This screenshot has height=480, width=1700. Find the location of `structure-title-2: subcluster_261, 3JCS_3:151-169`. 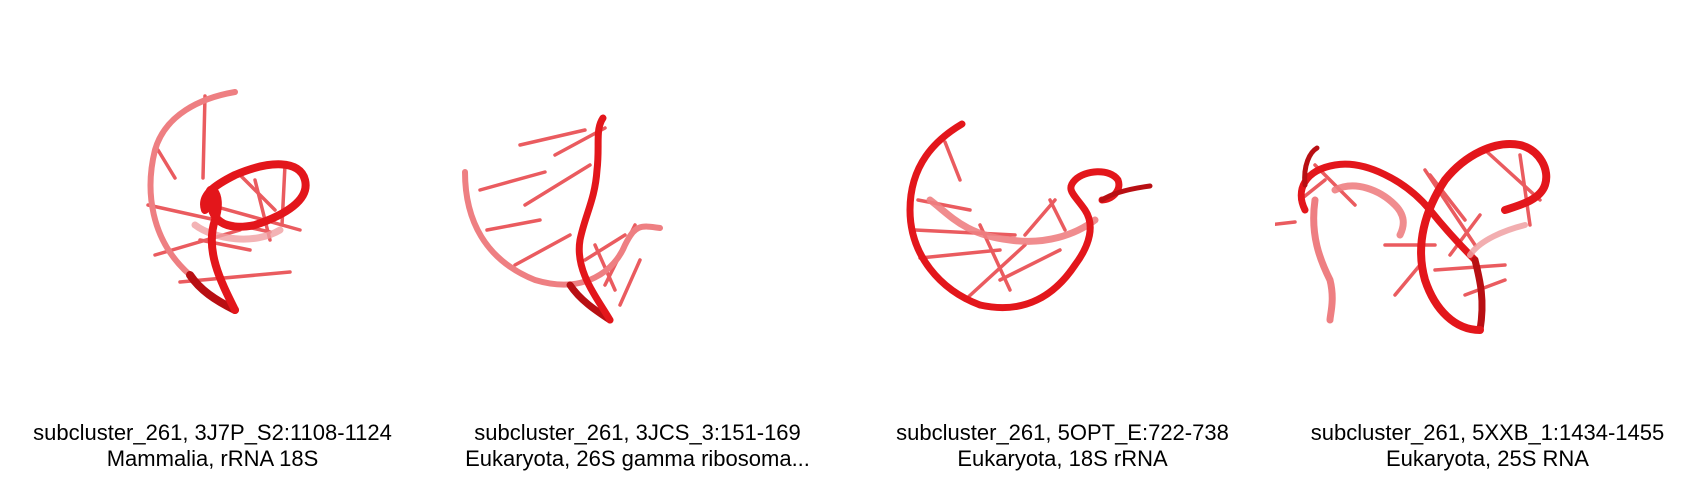

structure-title-2: subcluster_261, 3JCS_3:151-169 is located at coordinates (637, 432).